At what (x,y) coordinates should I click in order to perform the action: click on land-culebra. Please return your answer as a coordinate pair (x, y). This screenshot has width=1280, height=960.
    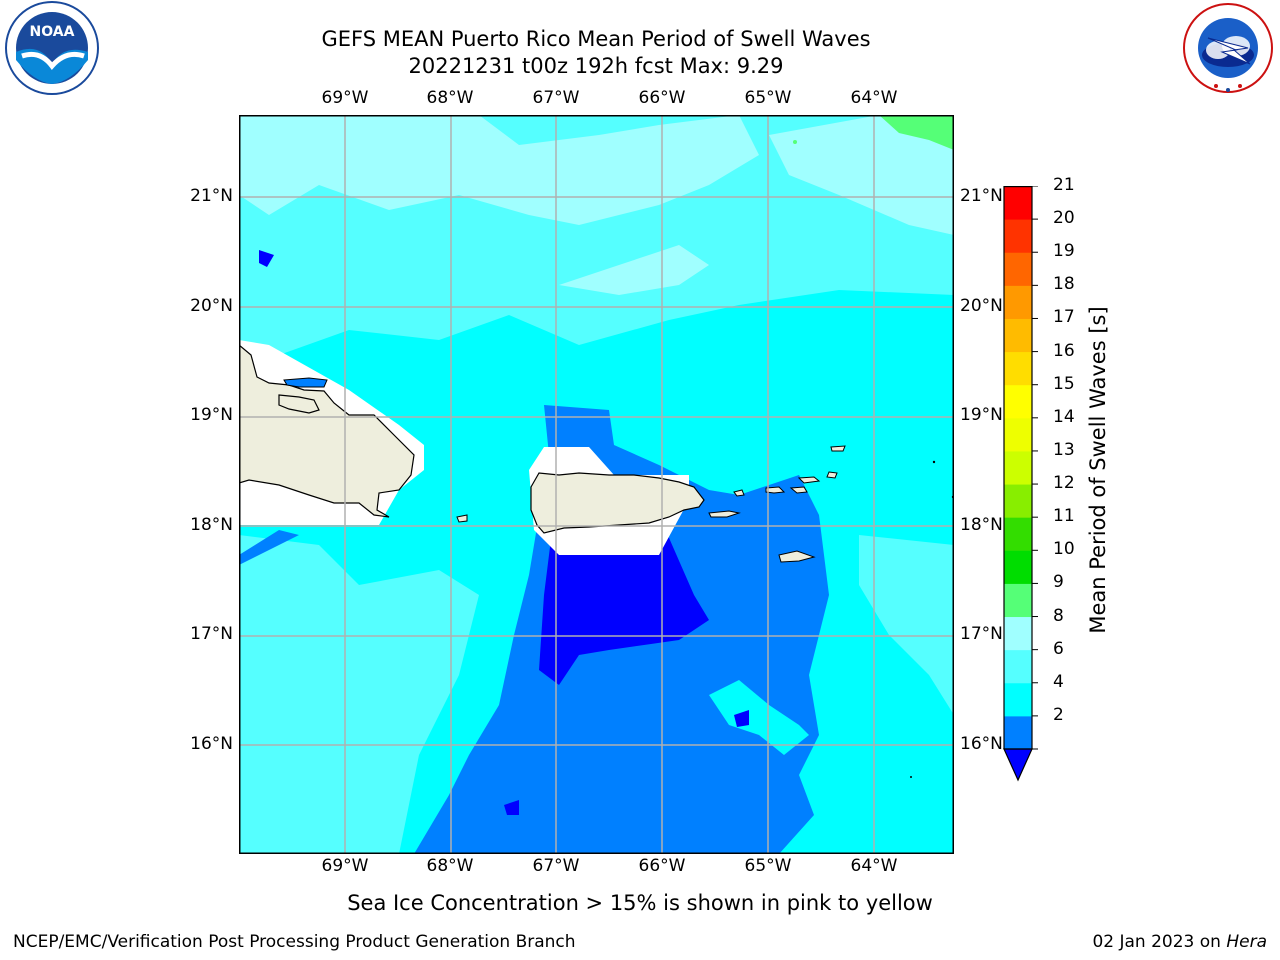
    Looking at the image, I should click on (739, 493).